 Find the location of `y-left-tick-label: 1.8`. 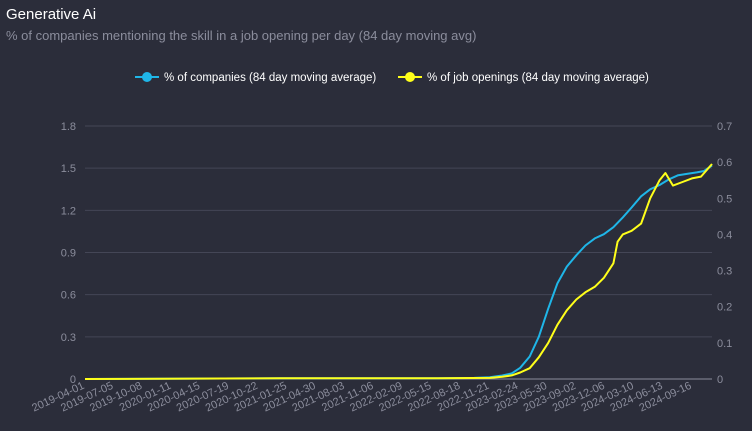

y-left-tick-label: 1.8 is located at coordinates (68, 127).